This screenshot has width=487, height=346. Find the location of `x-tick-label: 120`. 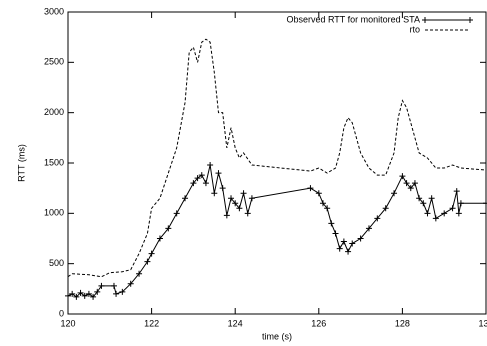

x-tick-label: 120 is located at coordinates (67, 323).